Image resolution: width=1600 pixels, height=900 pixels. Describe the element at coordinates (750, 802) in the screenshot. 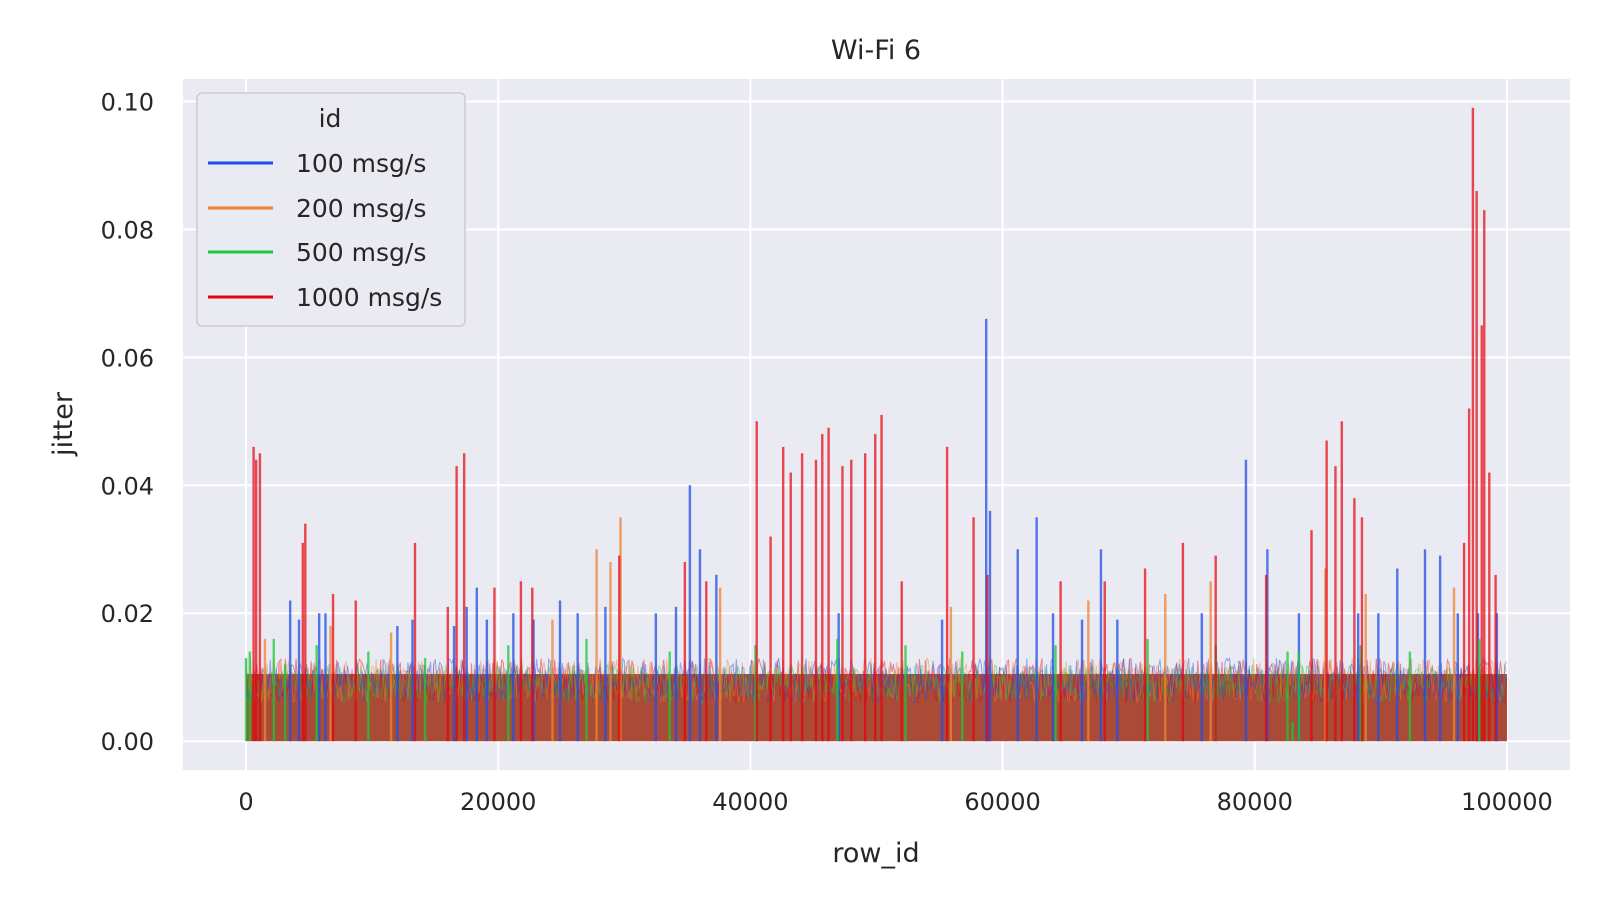

I see `x-tick-label: 40000` at that location.